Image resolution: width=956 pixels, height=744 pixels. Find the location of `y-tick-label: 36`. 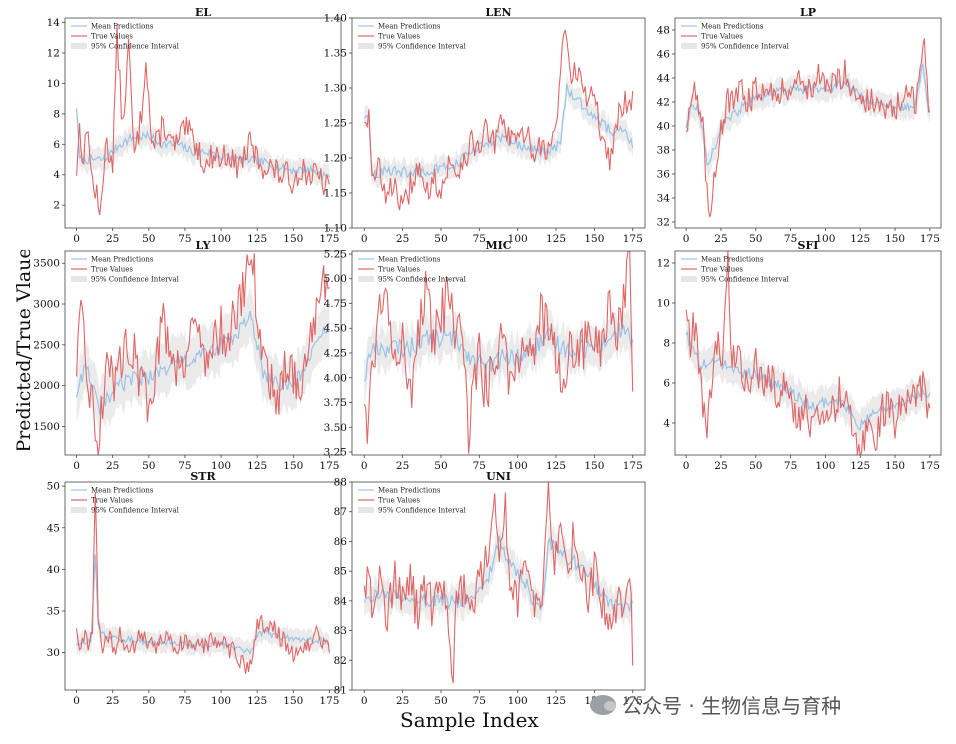

y-tick-label: 36 is located at coordinates (664, 175).